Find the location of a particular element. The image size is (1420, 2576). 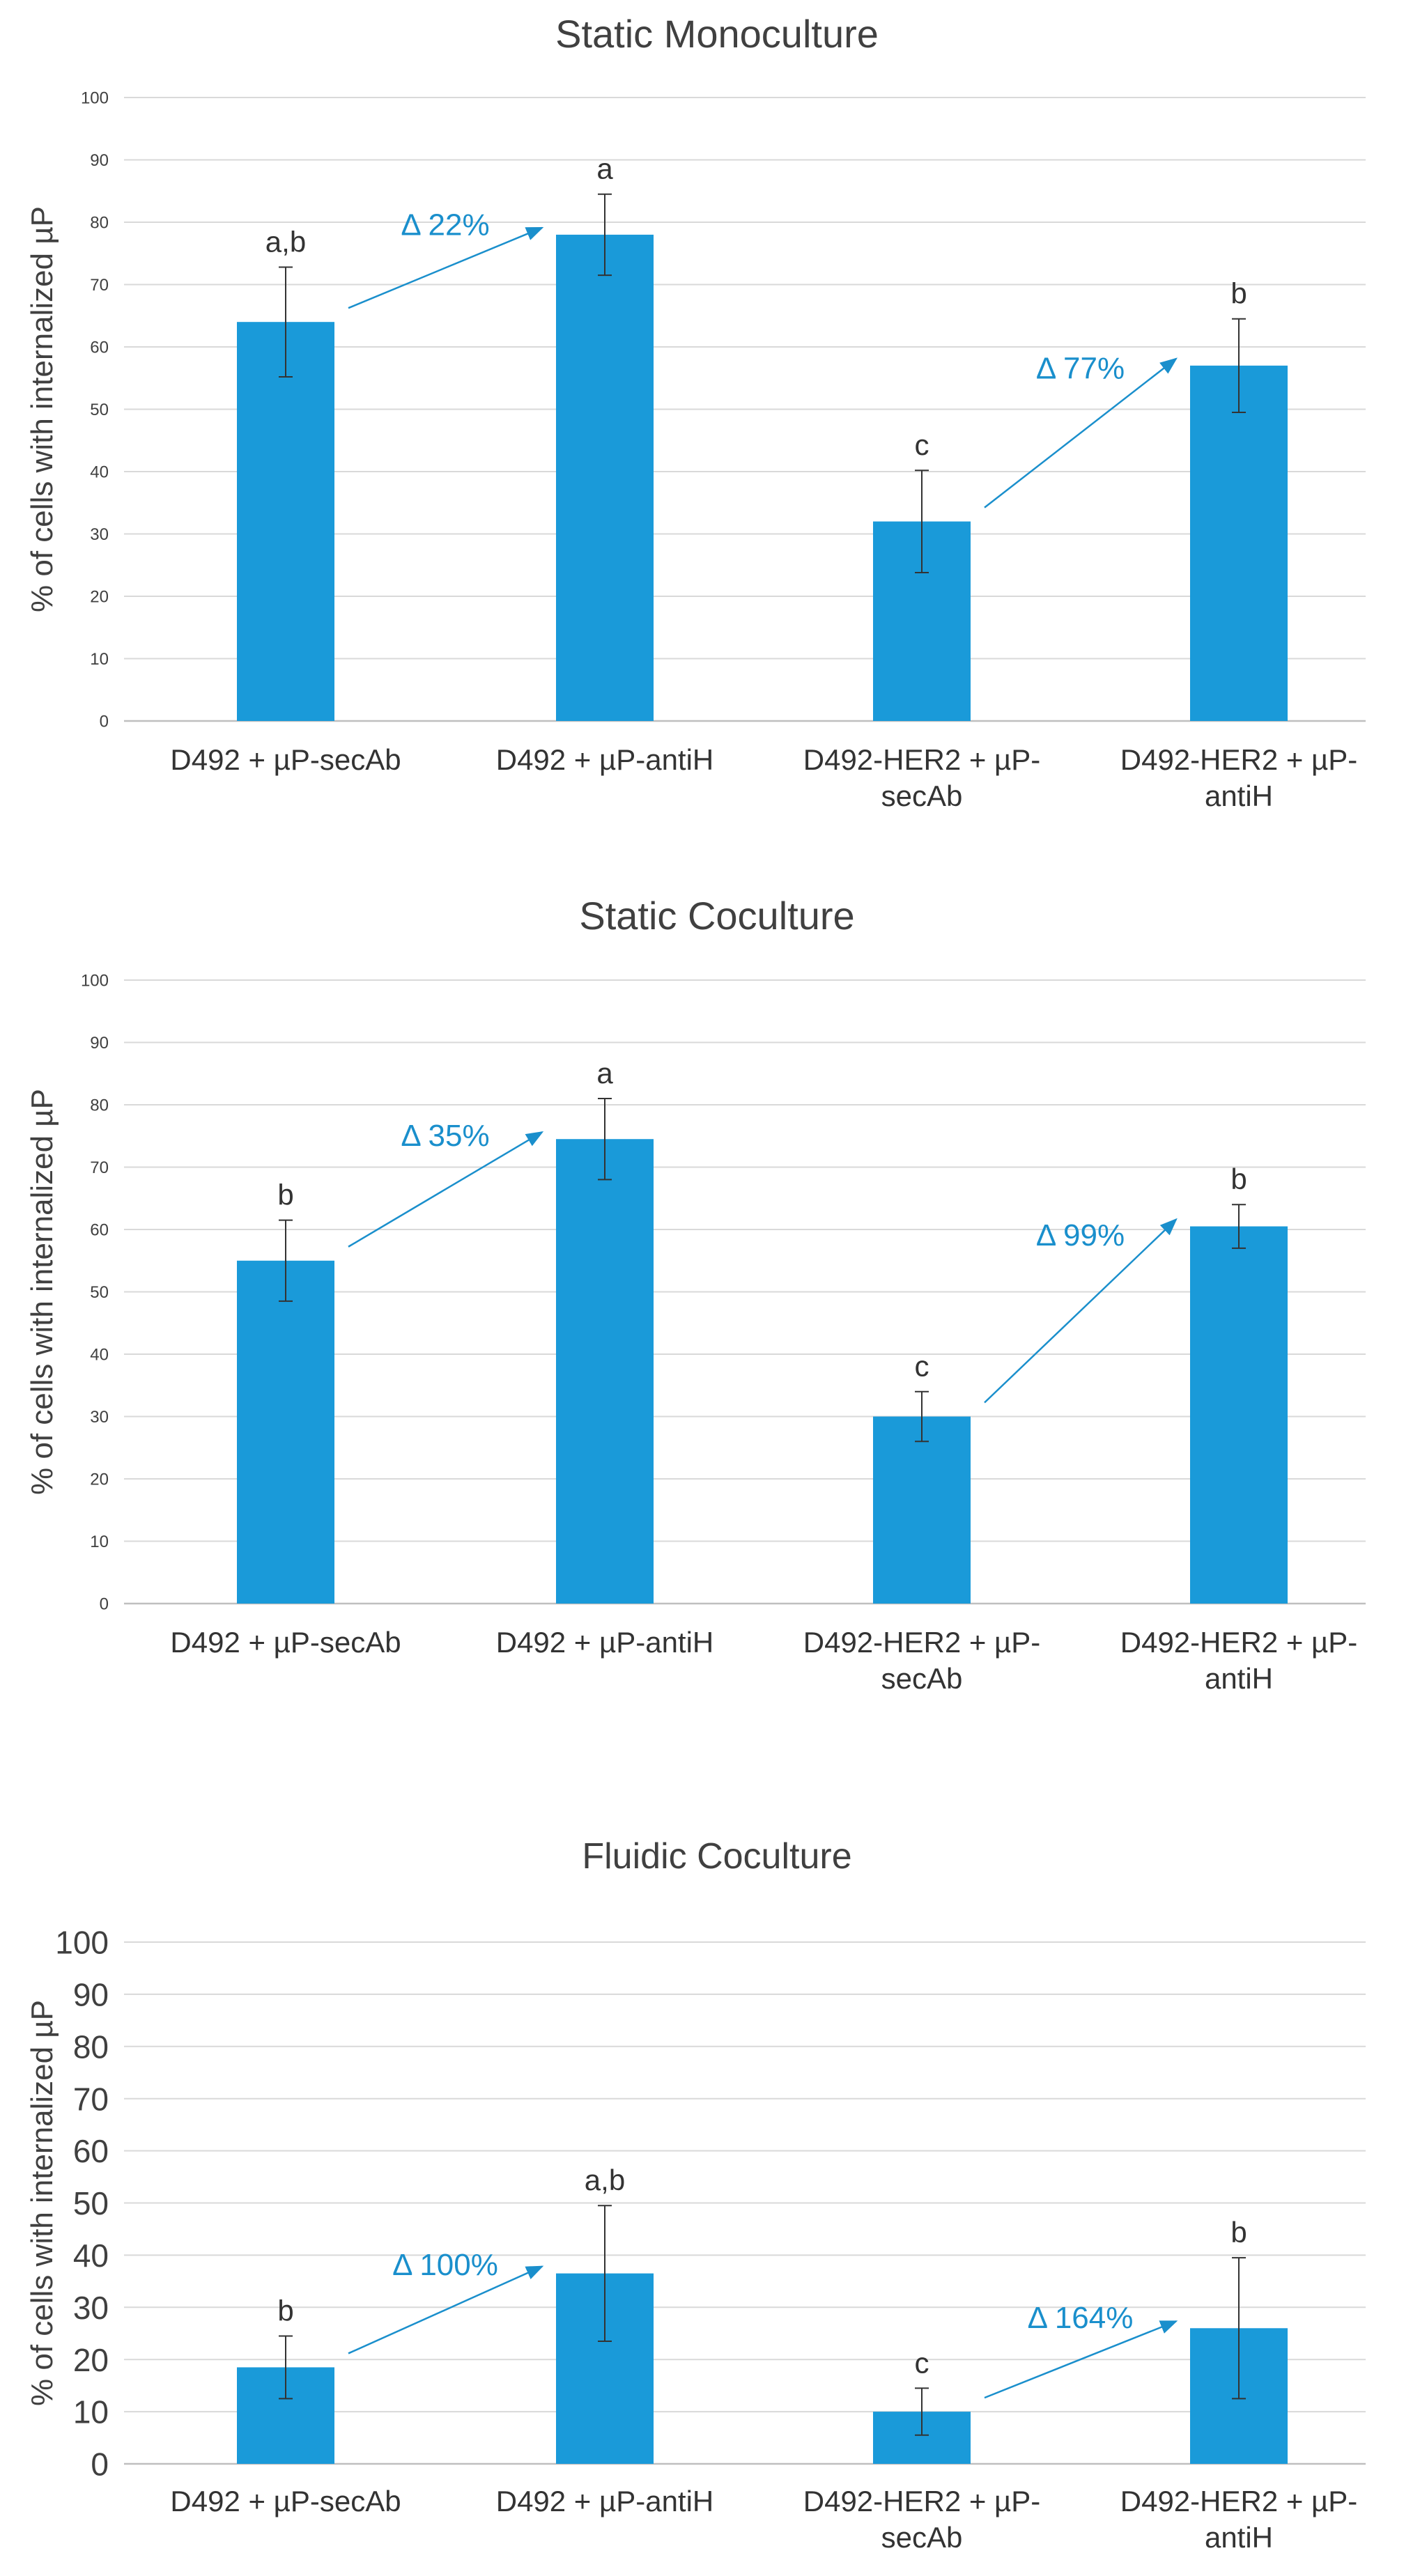

annotation-label: Δ 35% is located at coordinates (445, 1136).